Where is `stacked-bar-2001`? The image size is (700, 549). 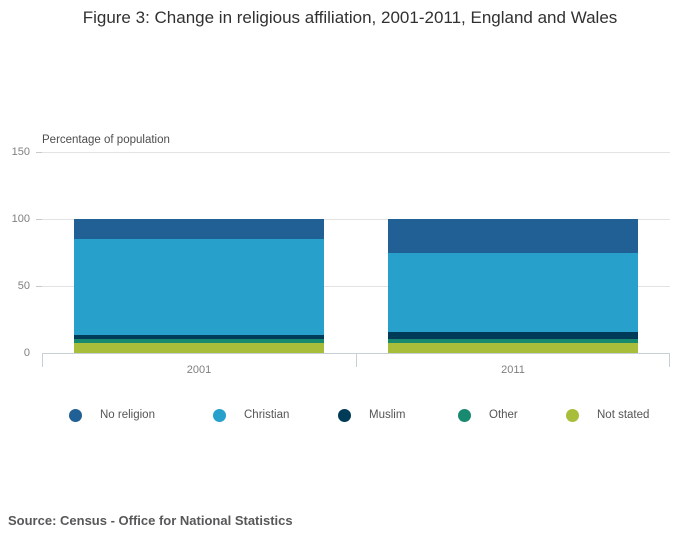 stacked-bar-2001 is located at coordinates (199, 286).